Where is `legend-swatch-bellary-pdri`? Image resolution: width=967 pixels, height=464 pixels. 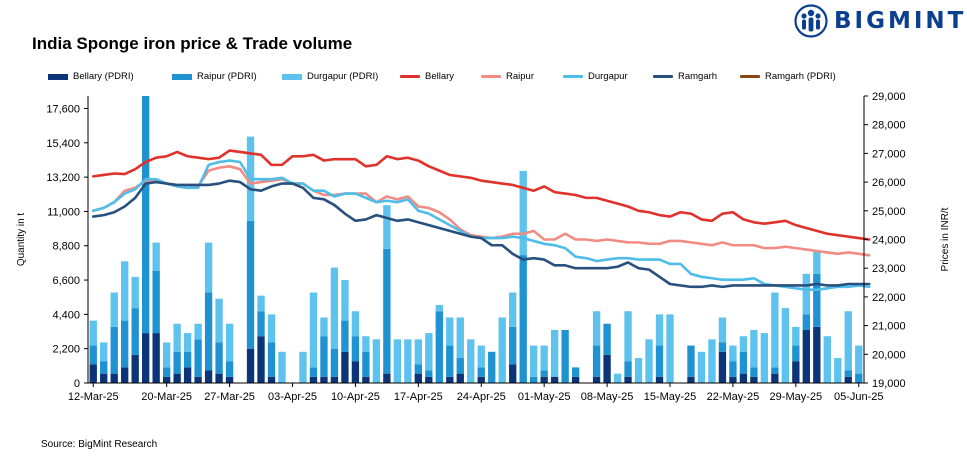 legend-swatch-bellary-pdri is located at coordinates (58, 76).